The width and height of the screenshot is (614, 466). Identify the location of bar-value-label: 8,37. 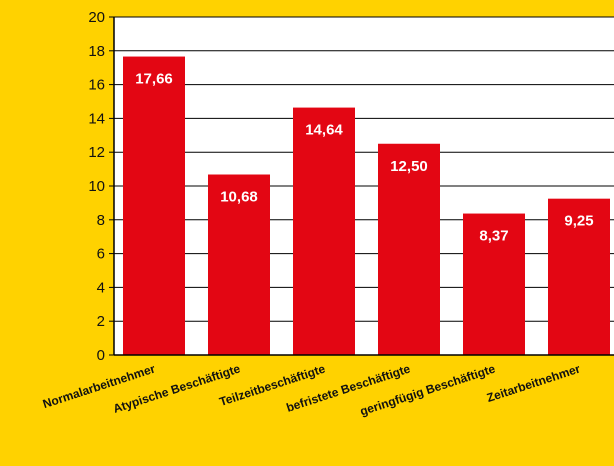
(493, 236).